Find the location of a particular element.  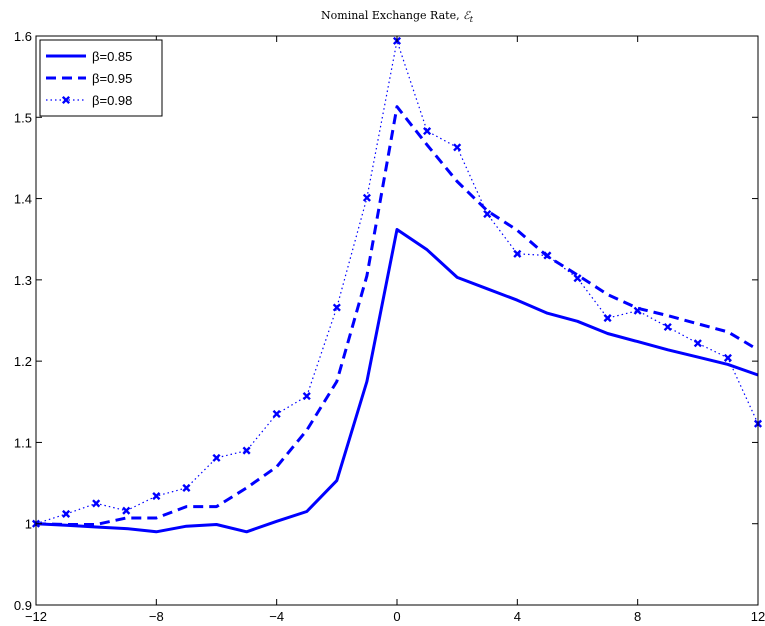

chart-title: Nominal Exchange Rate, ℰt is located at coordinates (397, 16).